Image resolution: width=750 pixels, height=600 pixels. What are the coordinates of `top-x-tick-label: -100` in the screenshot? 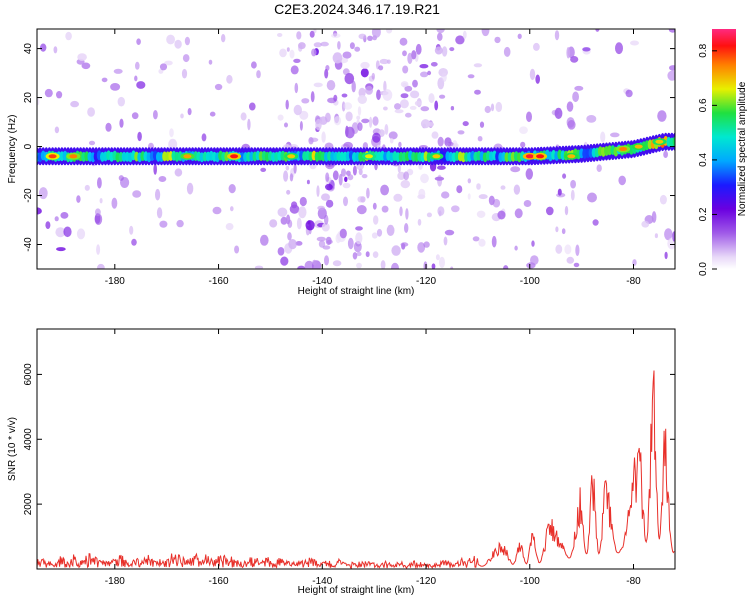 It's located at (530, 281).